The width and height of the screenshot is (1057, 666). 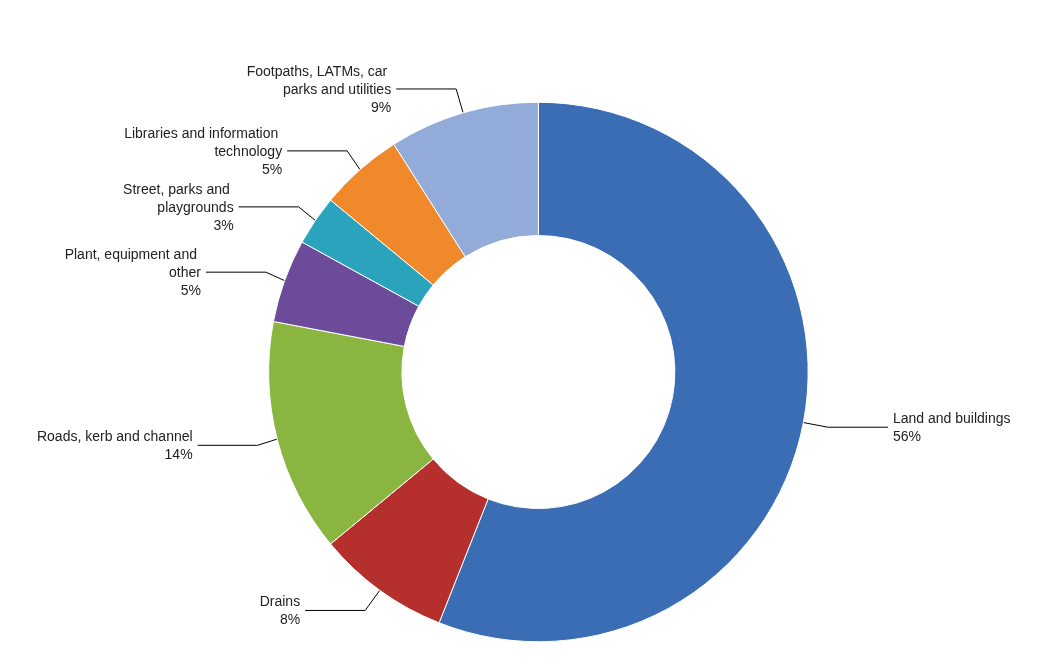 I want to click on data-label: 9%, so click(x=381, y=106).